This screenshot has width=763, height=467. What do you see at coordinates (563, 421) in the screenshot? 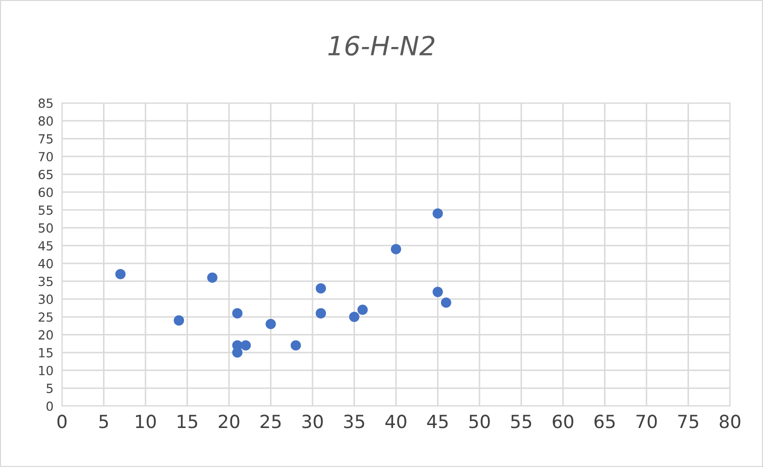
I see `x-tick-label: 60` at bounding box center [563, 421].